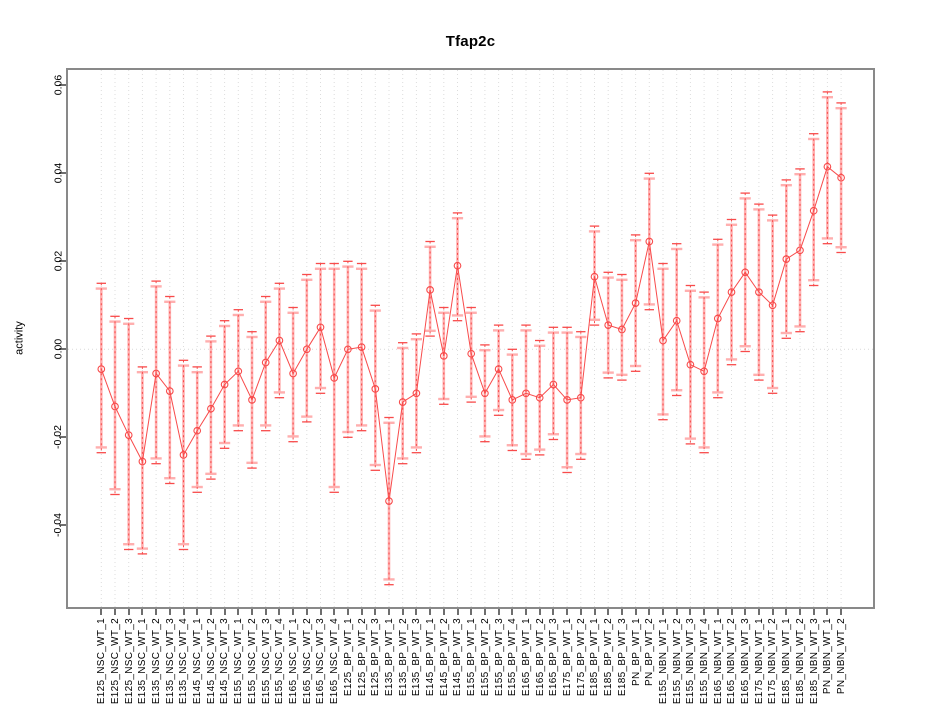  Describe the element at coordinates (115, 661) in the screenshot. I see `x-tick-label-text: E125_NSC_WT_2` at that location.